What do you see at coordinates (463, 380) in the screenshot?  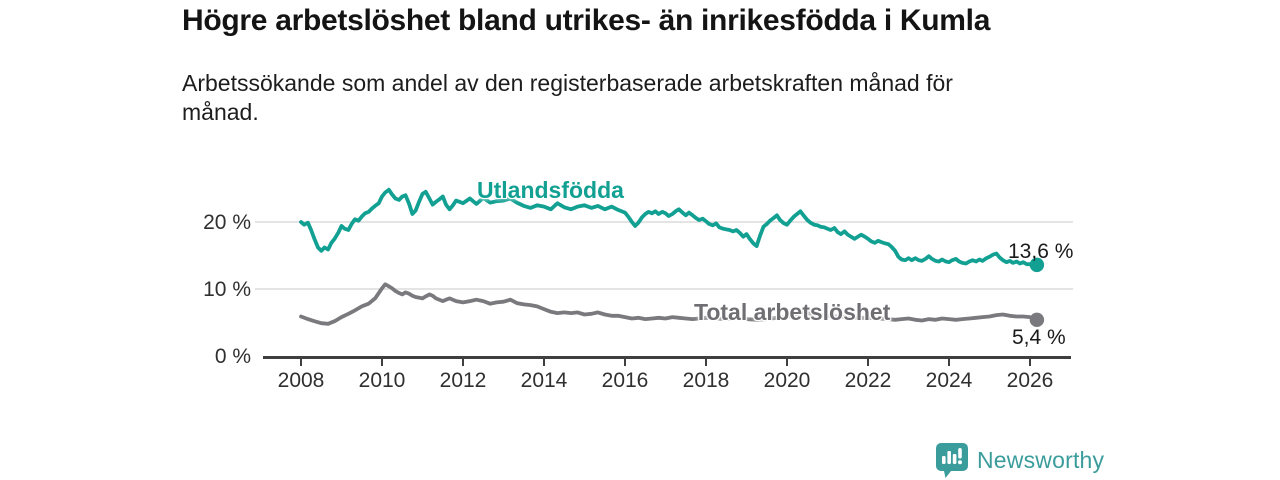 I see `x-tick-label: 2012` at bounding box center [463, 380].